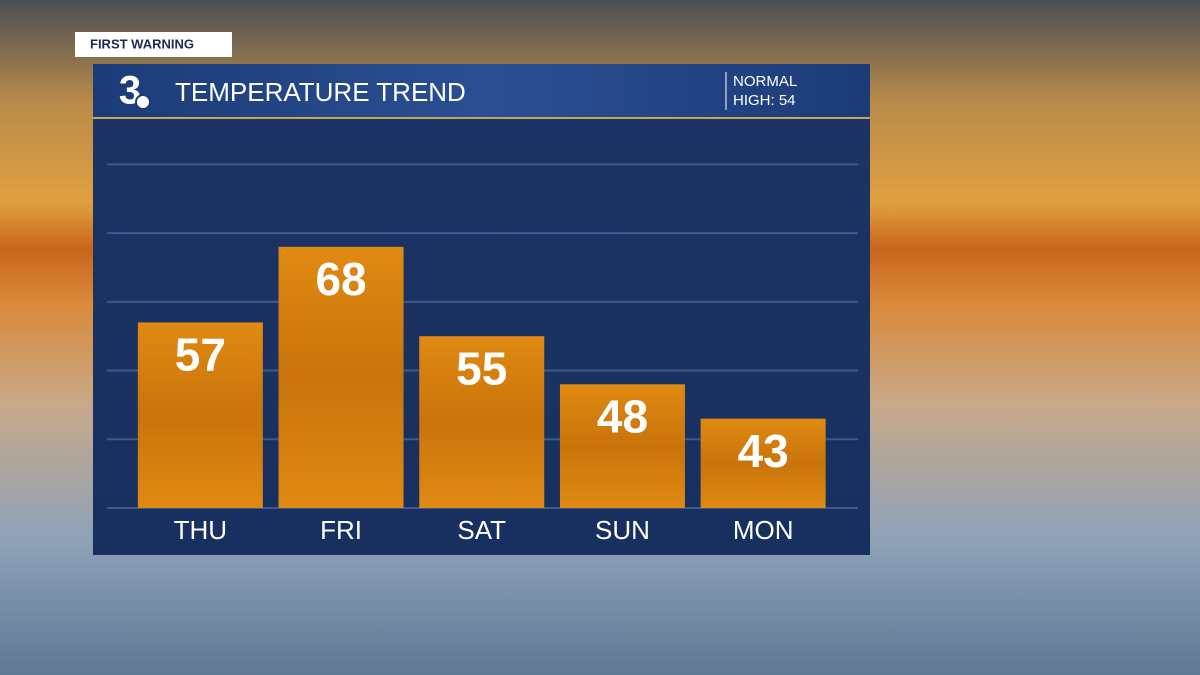 The image size is (1200, 675). I want to click on tag-box, so click(153, 44).